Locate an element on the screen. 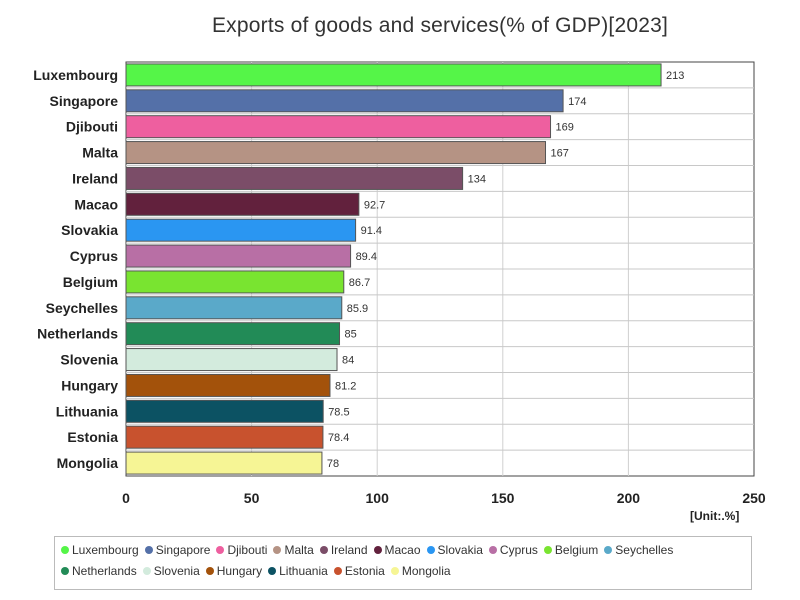 This screenshot has height=600, width=800. x-tick-label: 100 is located at coordinates (378, 498).